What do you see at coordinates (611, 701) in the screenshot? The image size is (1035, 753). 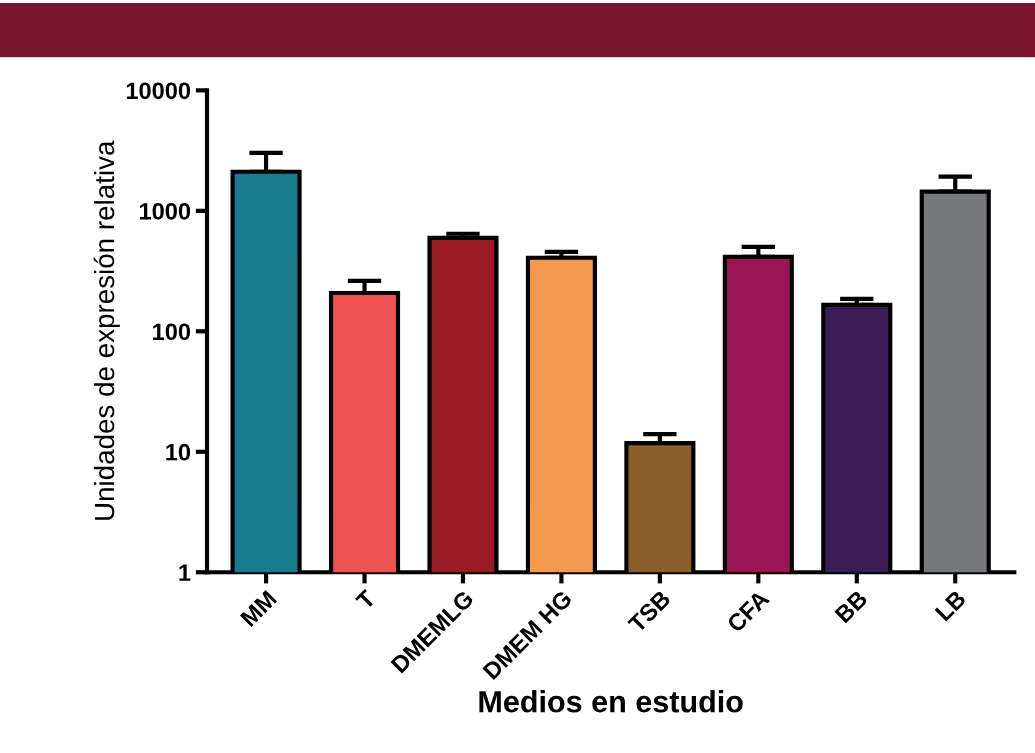 I see `x-axis-title: Medios en estudio` at bounding box center [611, 701].